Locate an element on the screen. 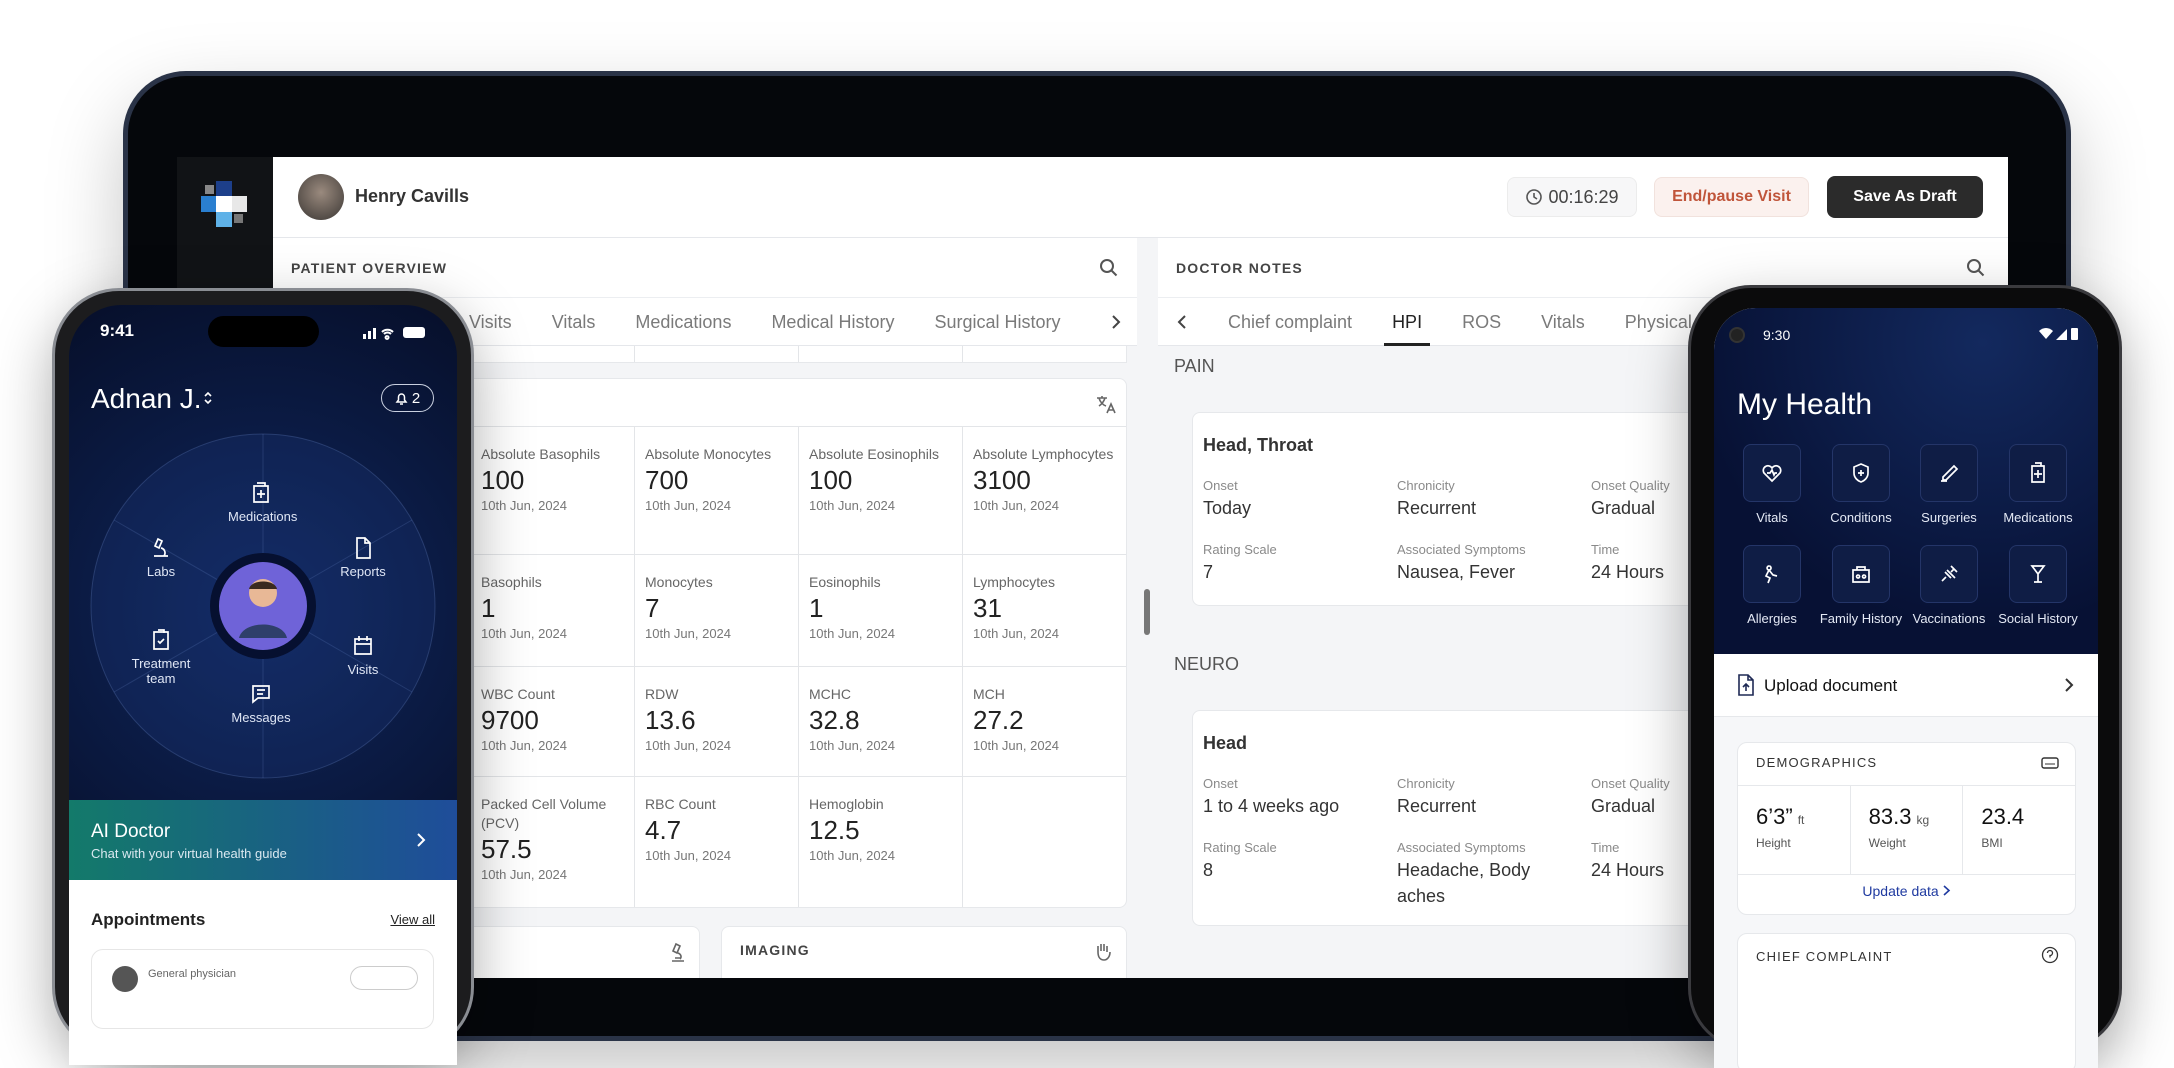 Image resolution: width=2174 pixels, height=1068 pixels. menu-label: Messages is located at coordinates (261, 717).